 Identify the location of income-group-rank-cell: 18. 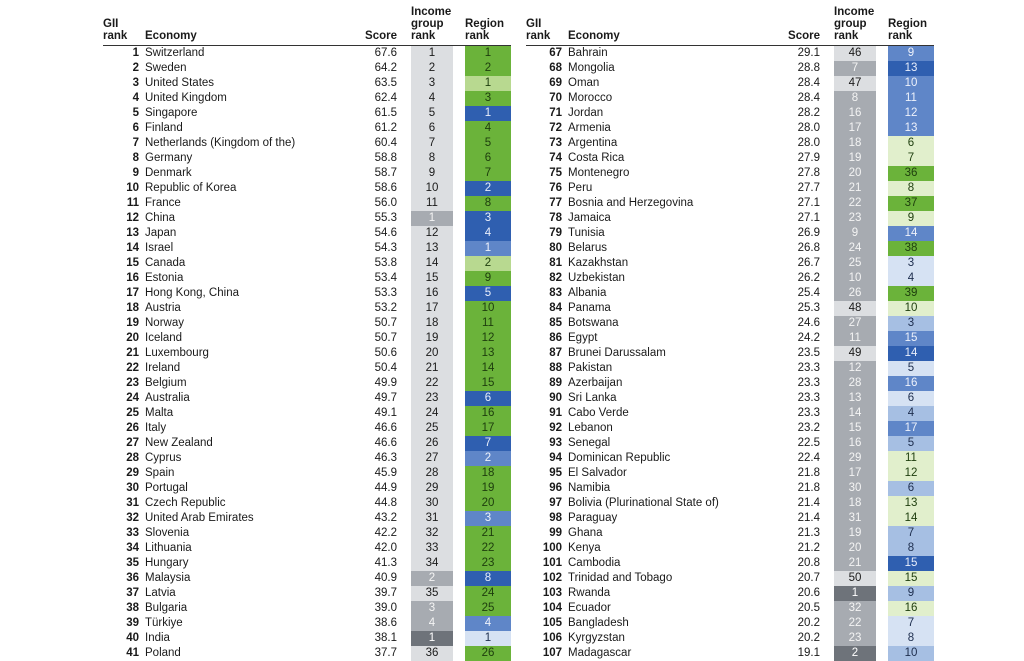
(855, 143).